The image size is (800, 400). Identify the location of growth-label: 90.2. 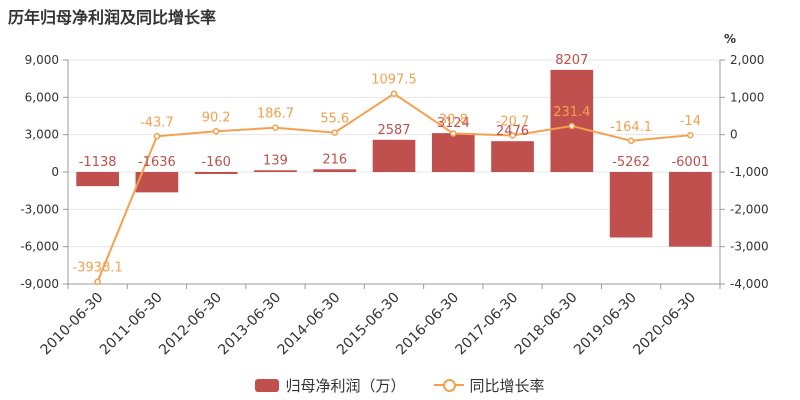
(216, 117).